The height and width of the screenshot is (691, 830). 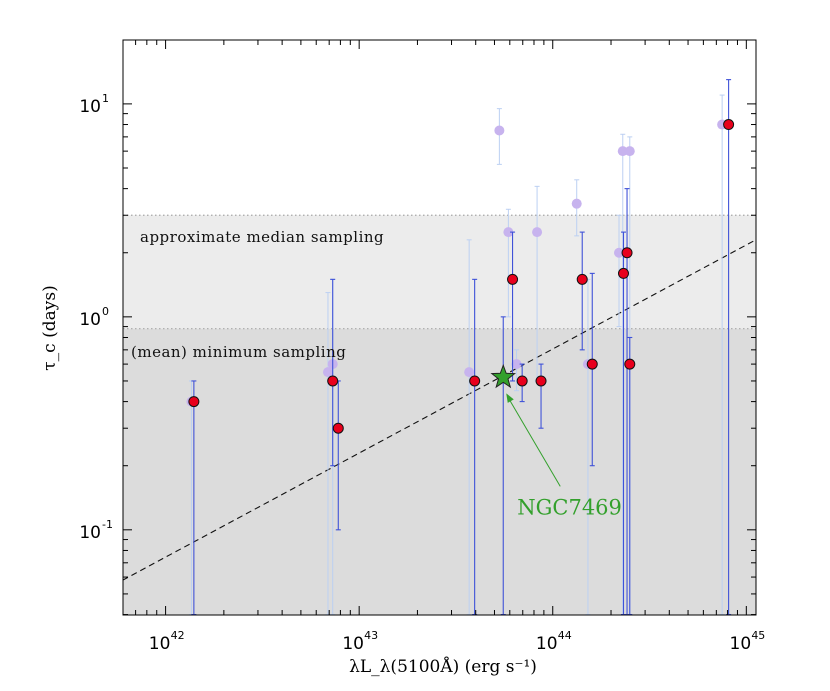 What do you see at coordinates (90, 107) in the screenshot?
I see `y-tick-label-2: 10` at bounding box center [90, 107].